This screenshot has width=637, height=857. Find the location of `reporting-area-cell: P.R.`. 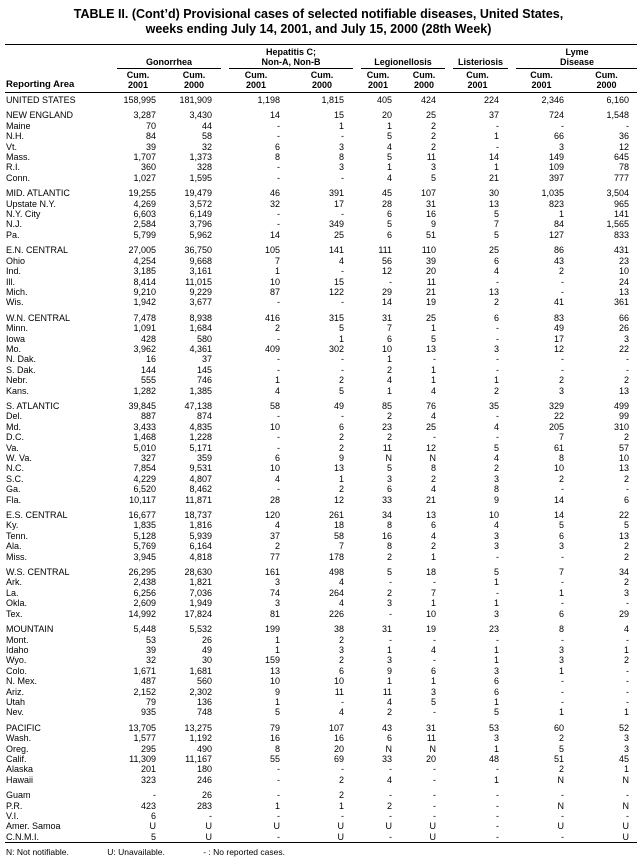

reporting-area-cell: P.R. is located at coordinates (14, 805).